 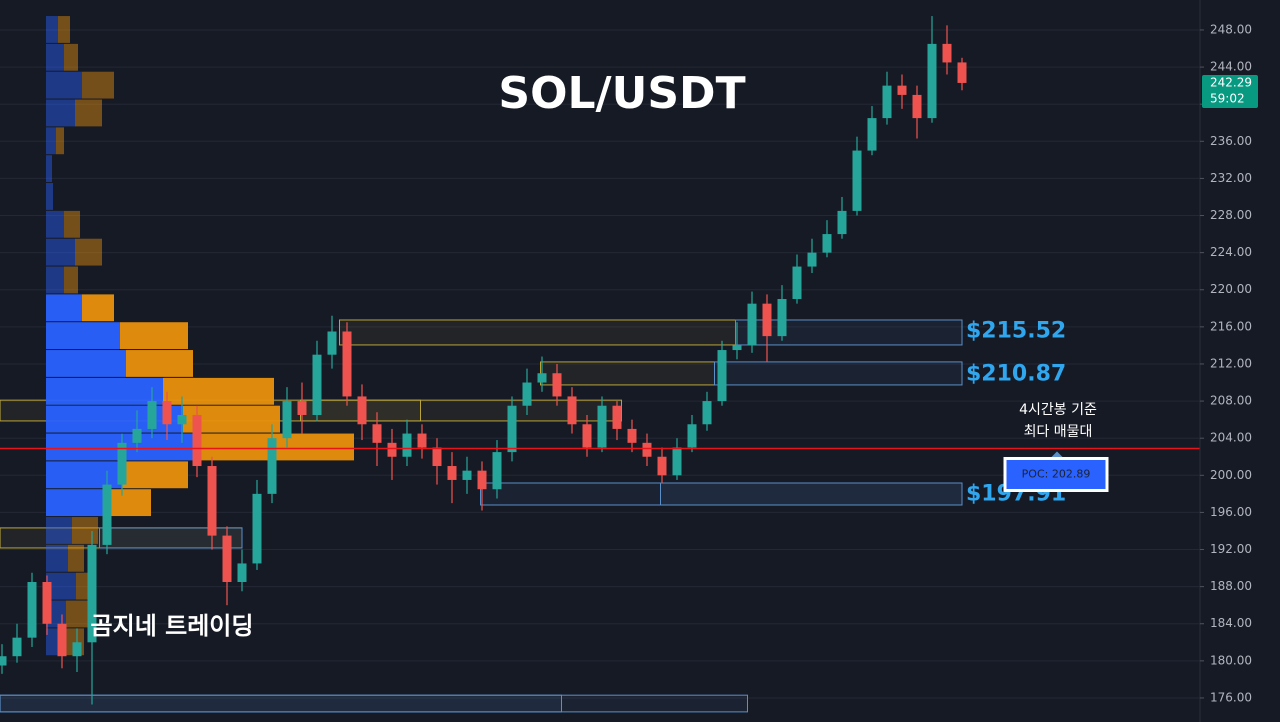 What do you see at coordinates (1231, 29) in the screenshot?
I see `y-tick-label: 248.00` at bounding box center [1231, 29].